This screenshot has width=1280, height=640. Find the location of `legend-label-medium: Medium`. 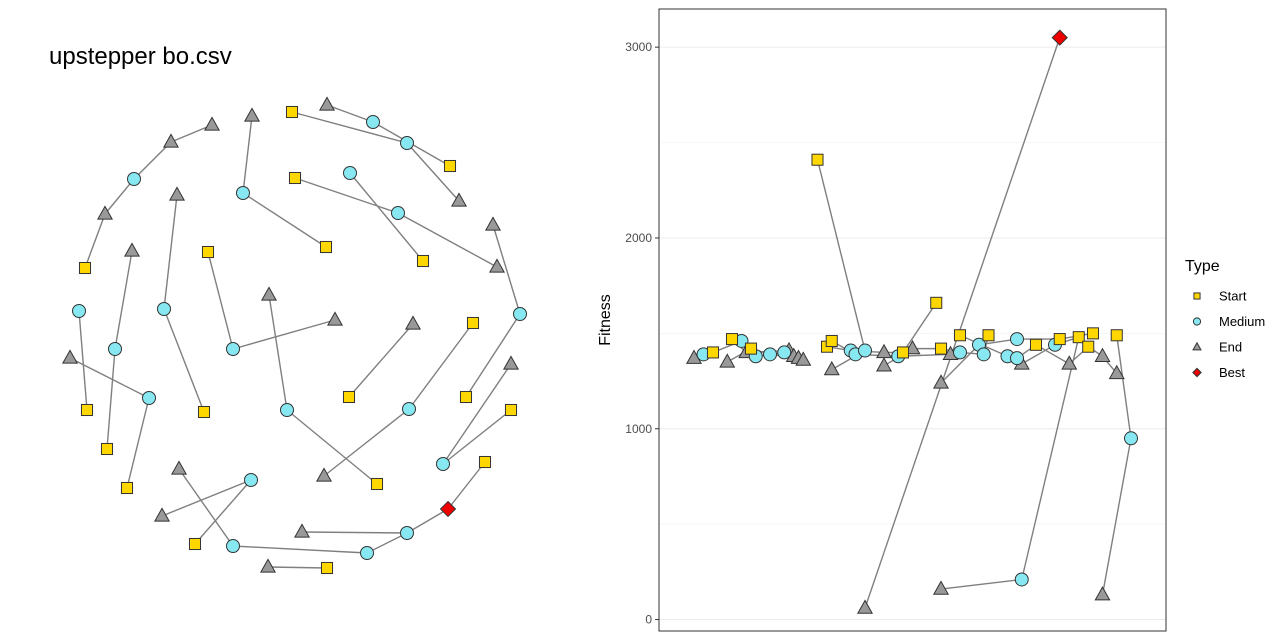

legend-label-medium: Medium is located at coordinates (1242, 321).